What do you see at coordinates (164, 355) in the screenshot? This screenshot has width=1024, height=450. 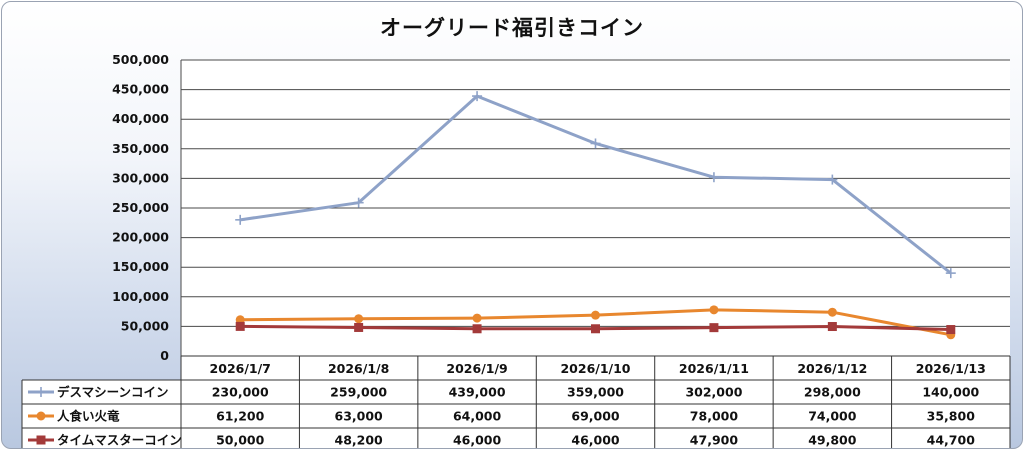 I see `y-tick-label: 0` at bounding box center [164, 355].